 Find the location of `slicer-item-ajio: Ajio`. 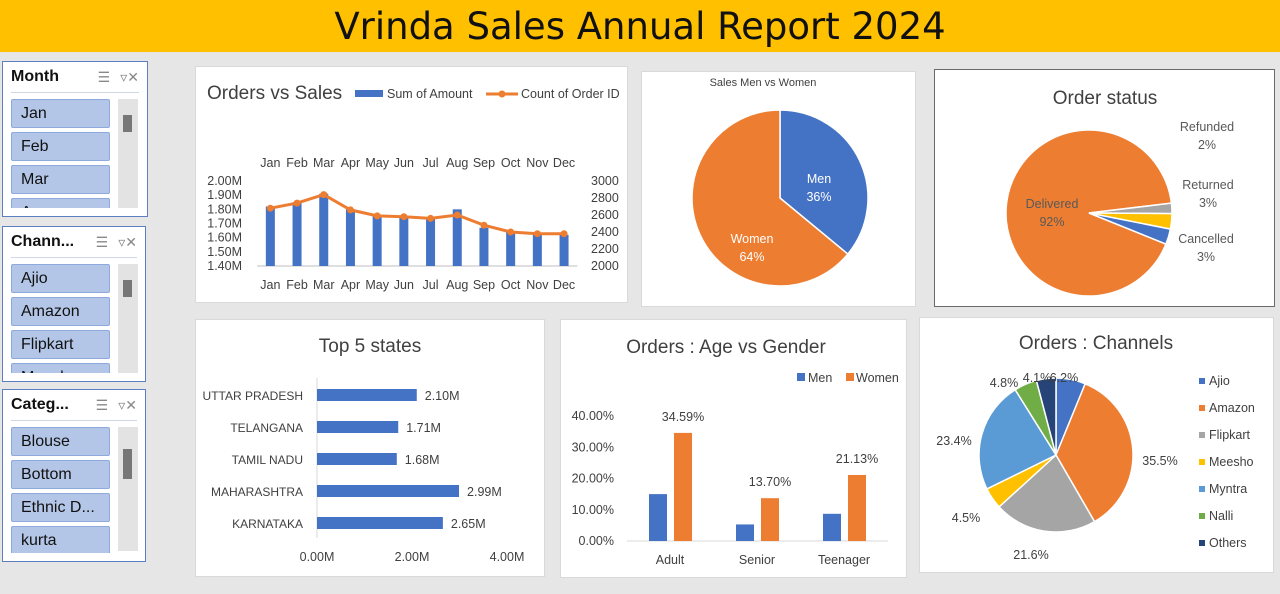

slicer-item-ajio: Ajio is located at coordinates (60, 278).